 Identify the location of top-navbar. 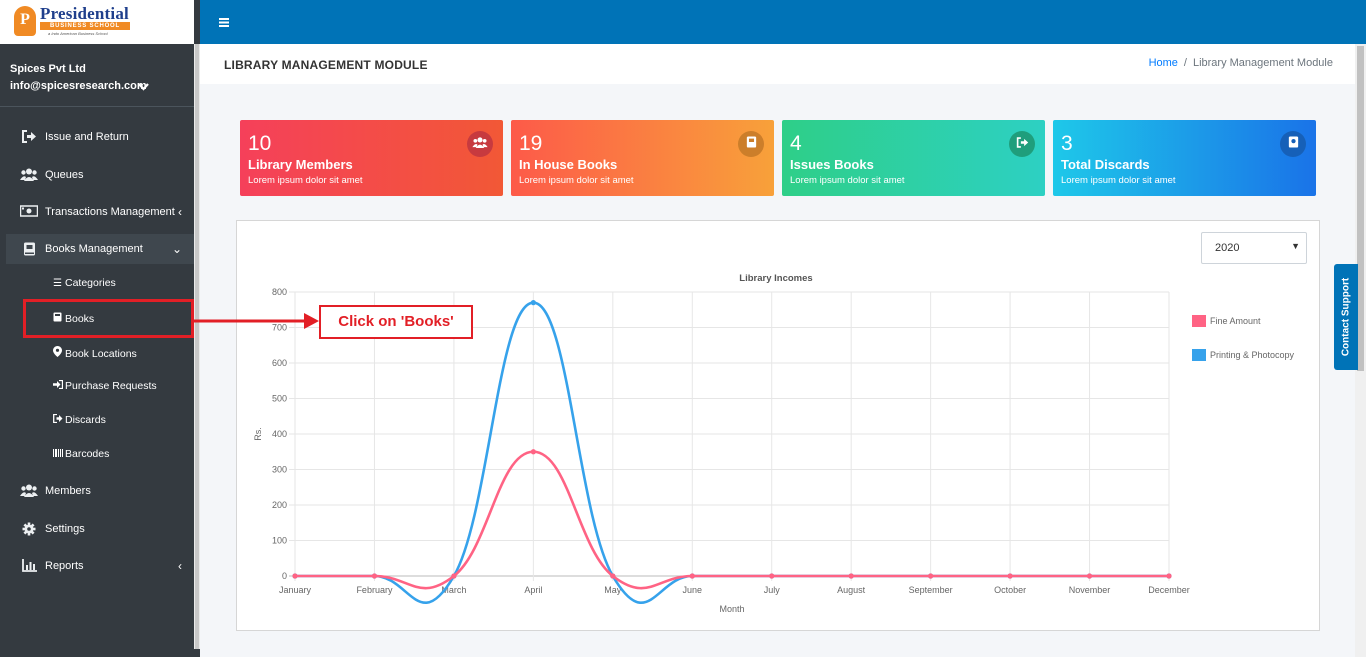
(783, 22).